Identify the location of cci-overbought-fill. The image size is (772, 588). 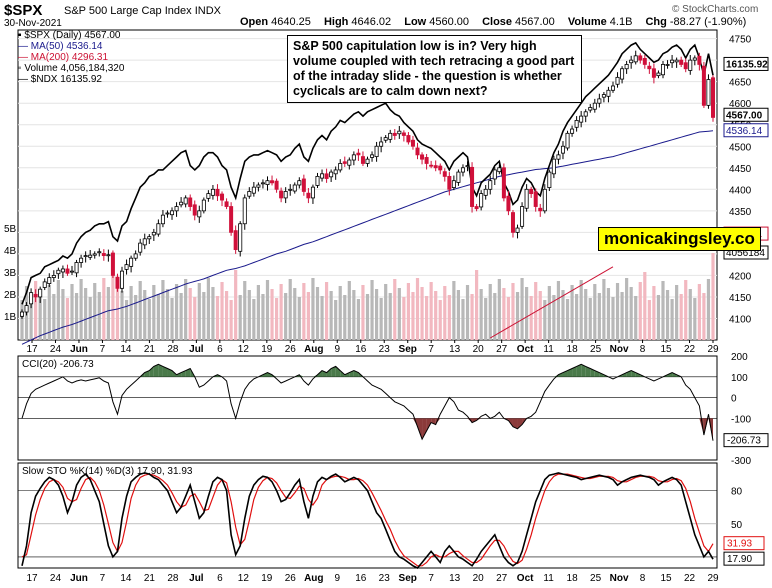
(670, 374).